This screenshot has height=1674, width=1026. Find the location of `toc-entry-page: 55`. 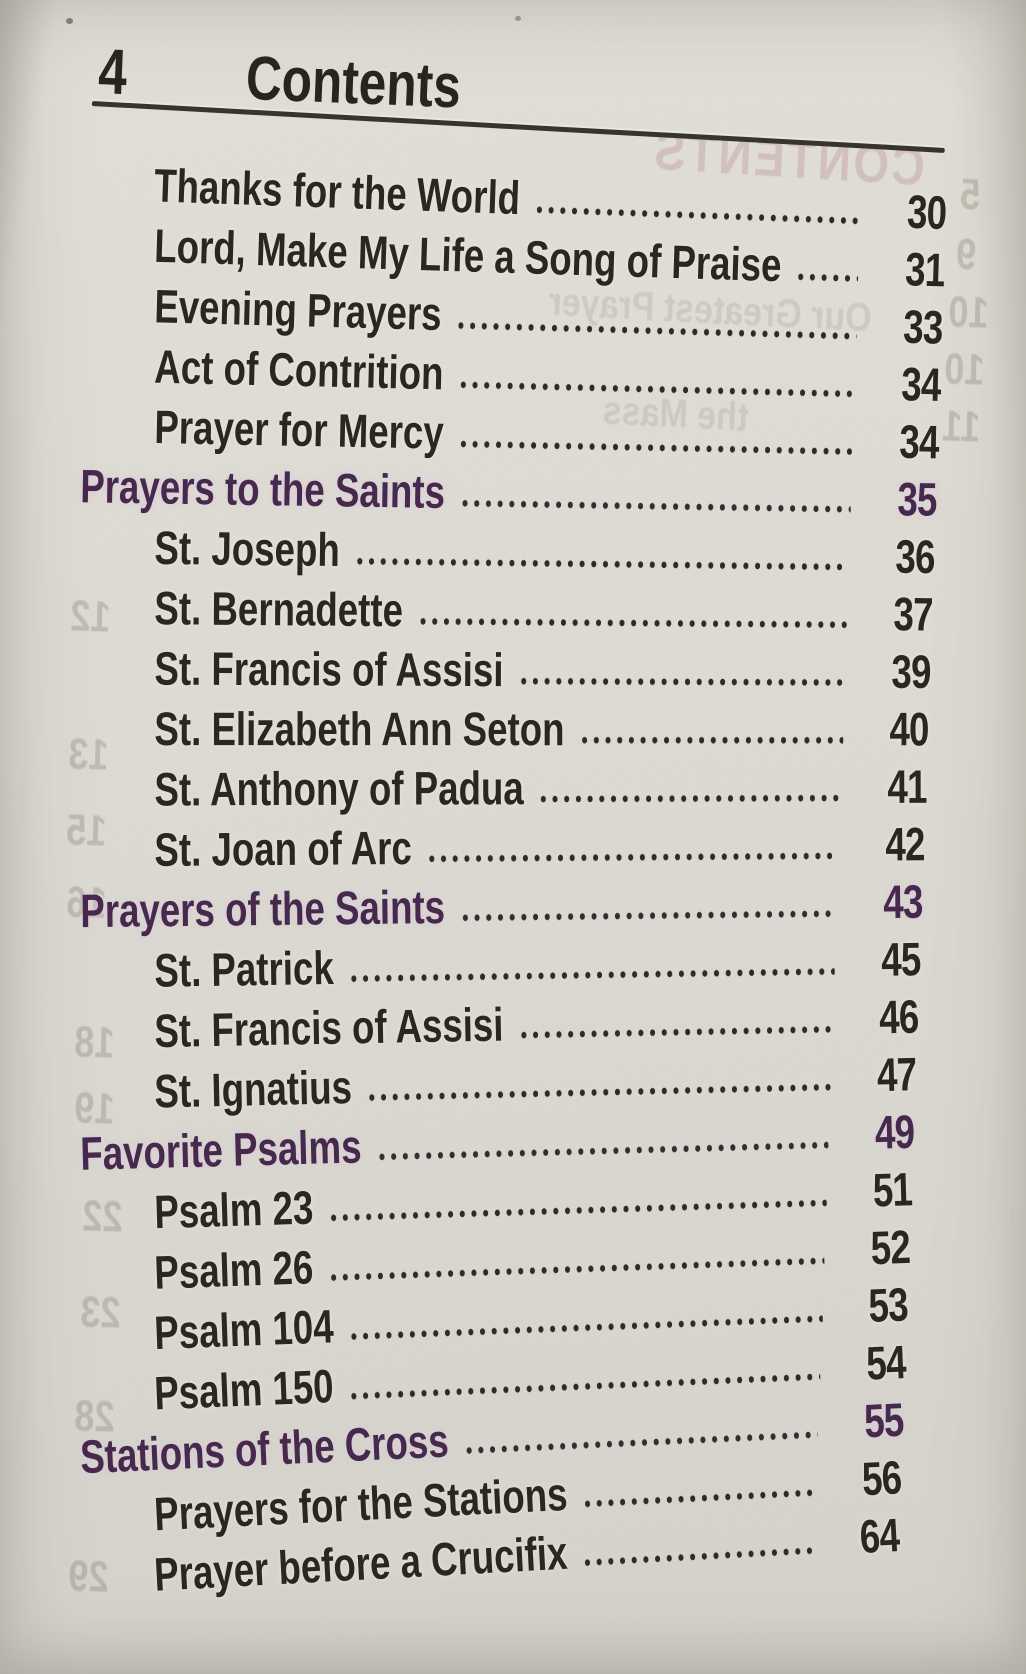

toc-entry-page: 55 is located at coordinates (883, 1420).